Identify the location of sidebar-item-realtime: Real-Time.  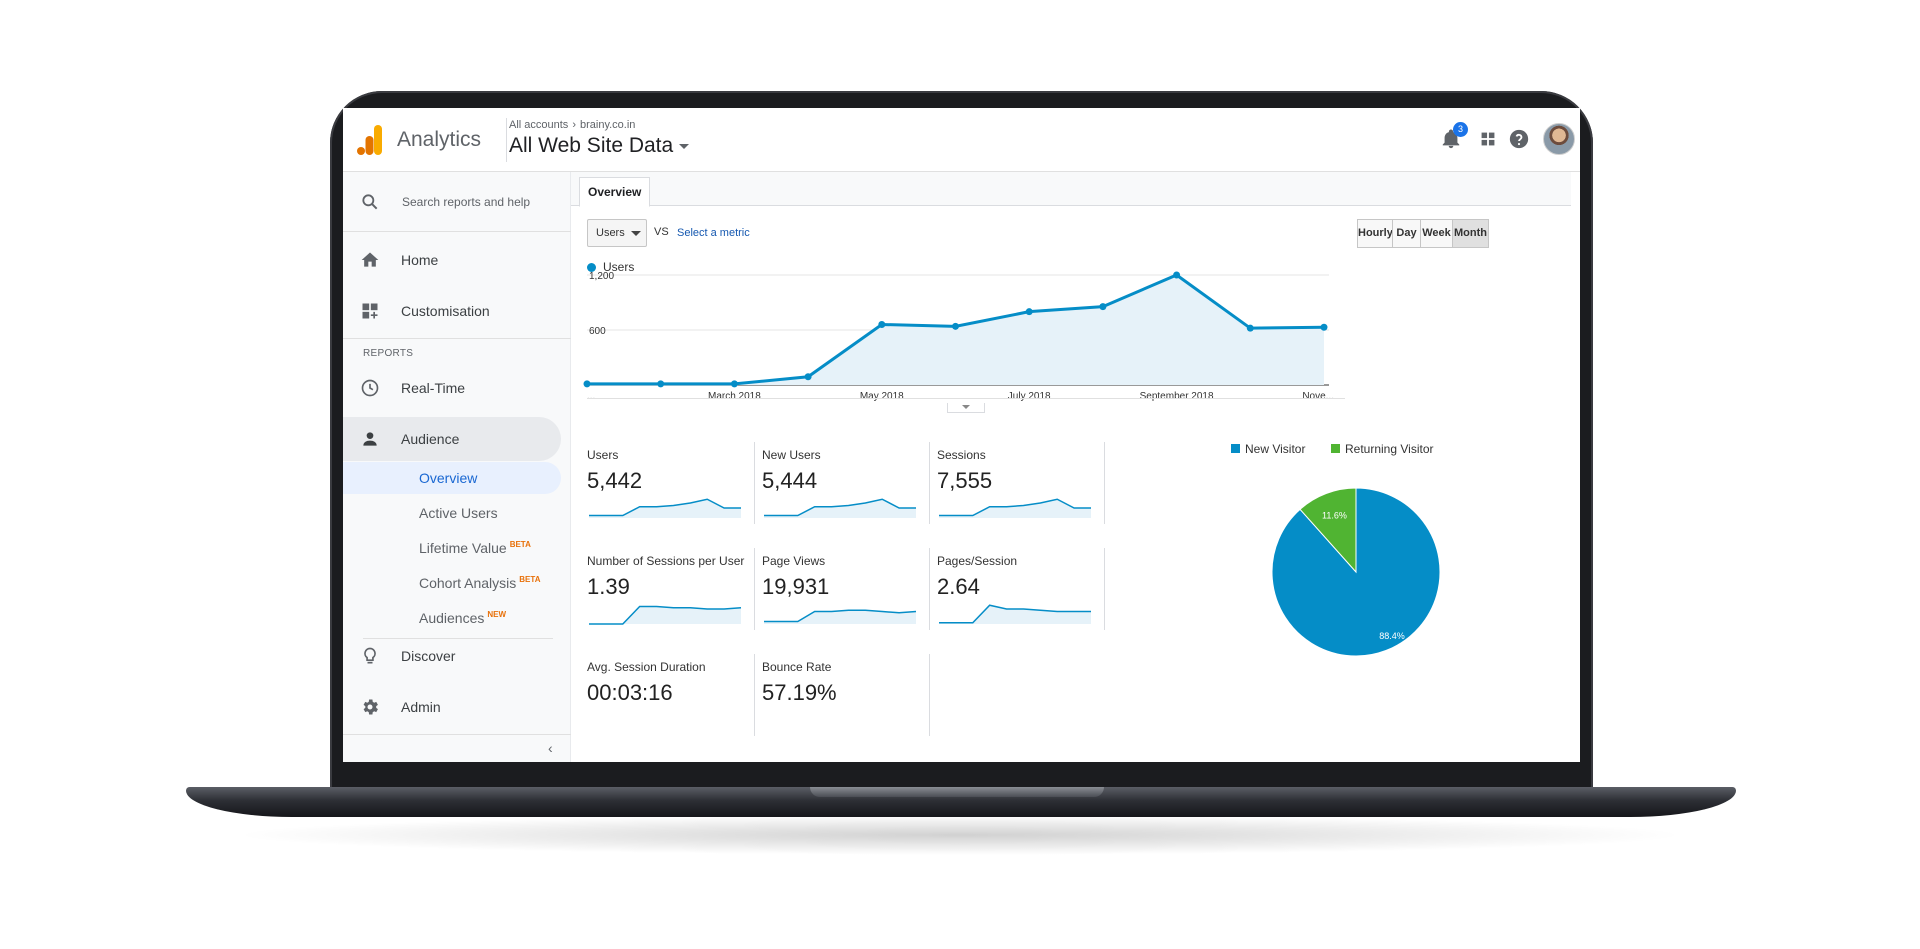
(457, 388).